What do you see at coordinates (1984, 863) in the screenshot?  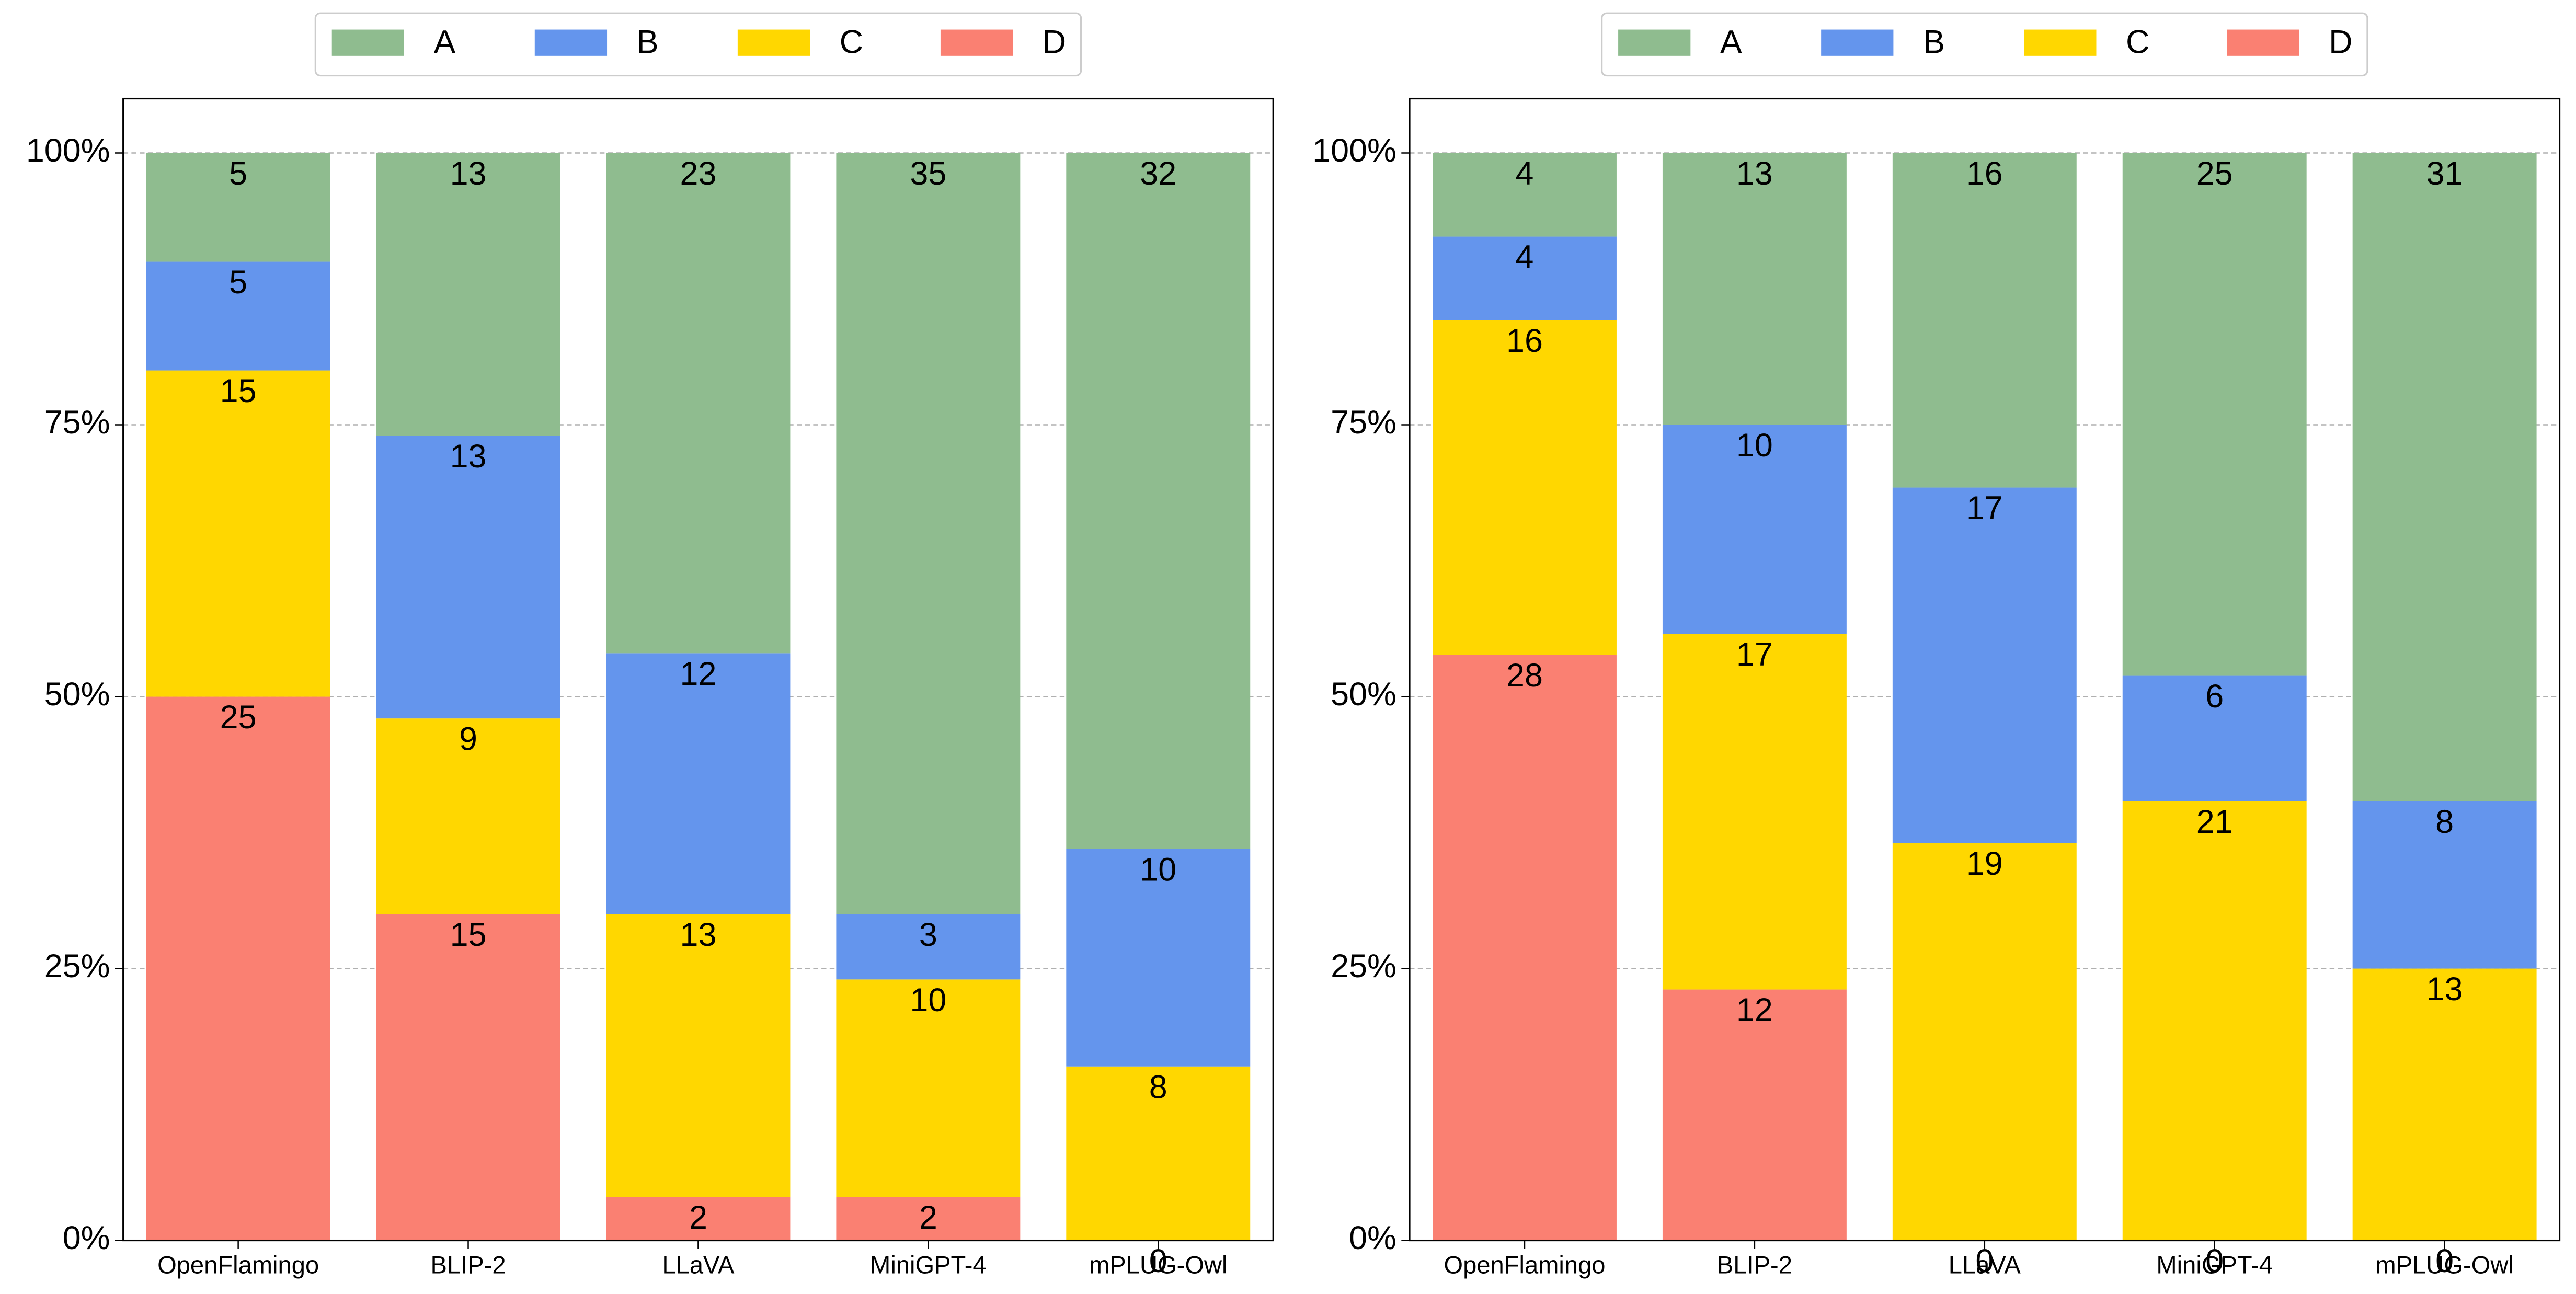 I see `data-label: 19` at bounding box center [1984, 863].